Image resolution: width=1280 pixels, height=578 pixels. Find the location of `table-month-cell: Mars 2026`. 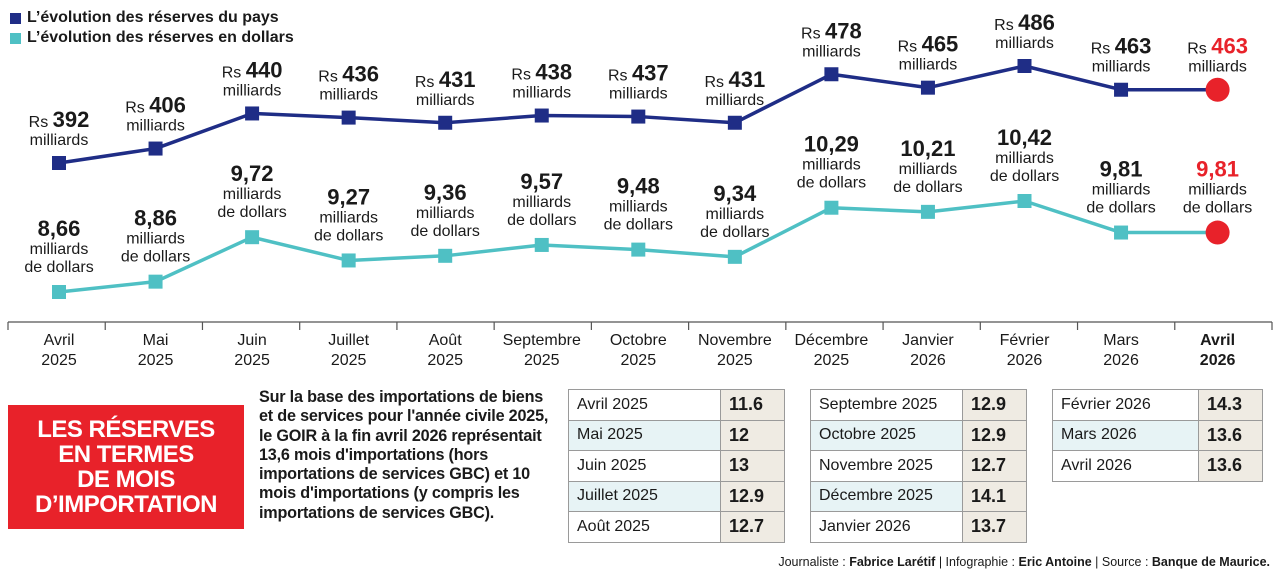

table-month-cell: Mars 2026 is located at coordinates (1125, 435).